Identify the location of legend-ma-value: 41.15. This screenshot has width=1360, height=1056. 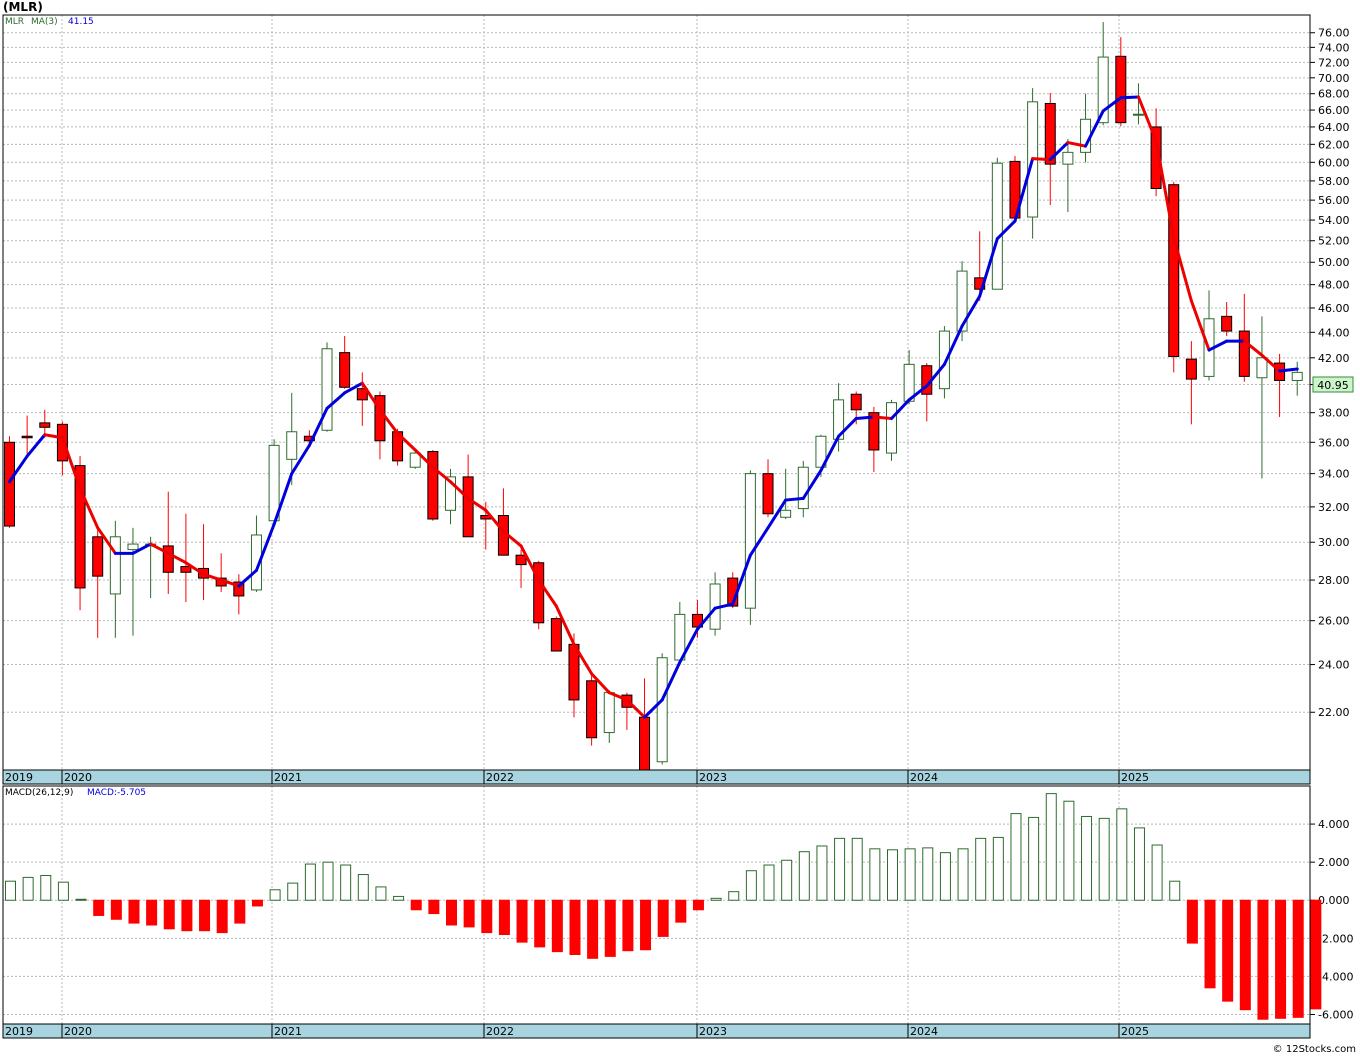
(81, 22).